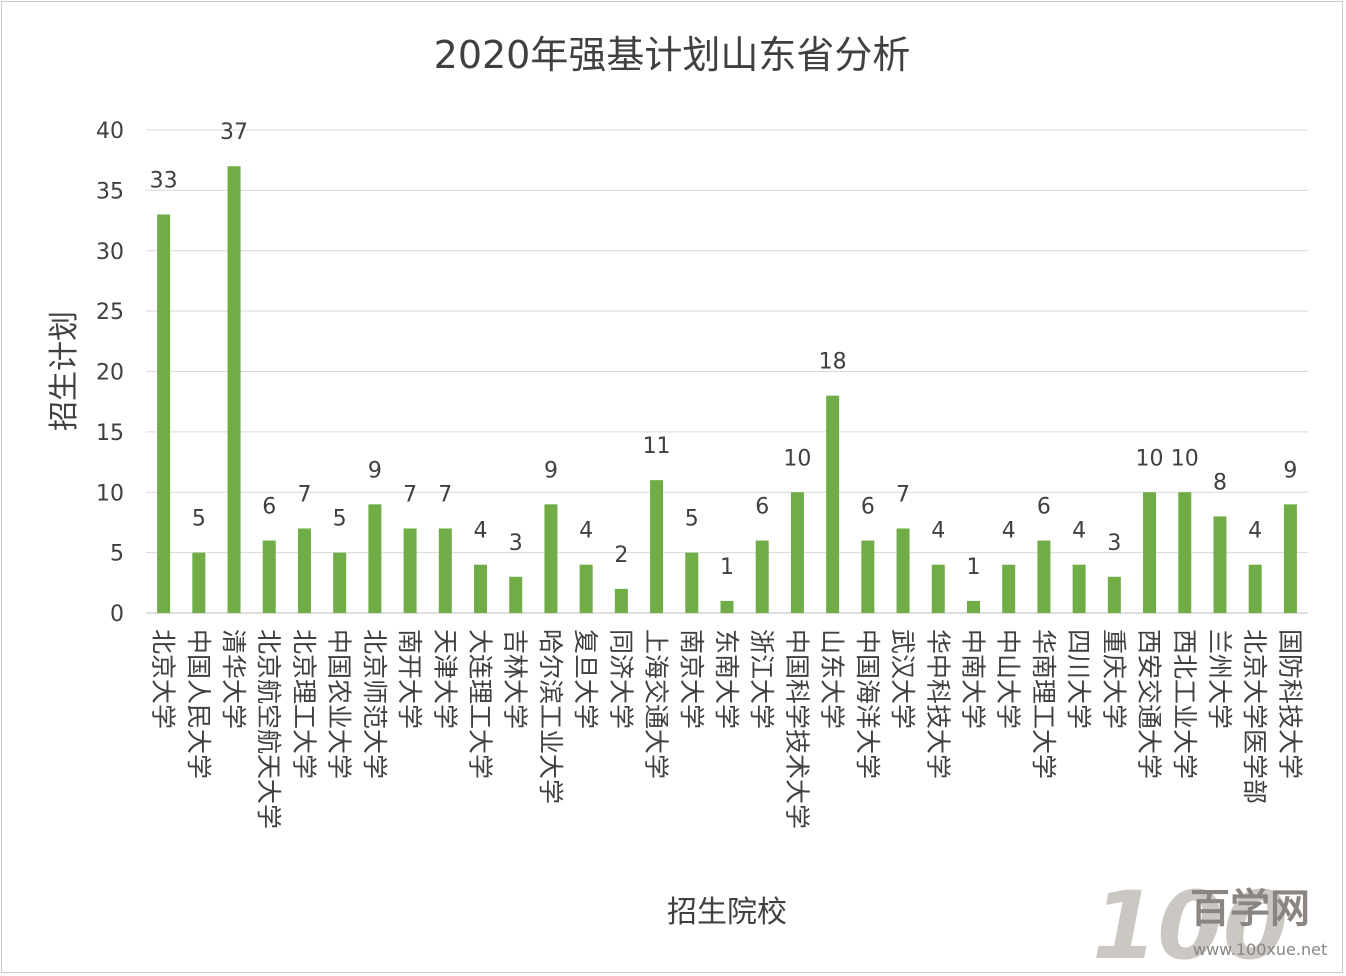 This screenshot has height=976, width=1346. What do you see at coordinates (726, 679) in the screenshot?
I see `x-tick-label: 东南大学` at bounding box center [726, 679].